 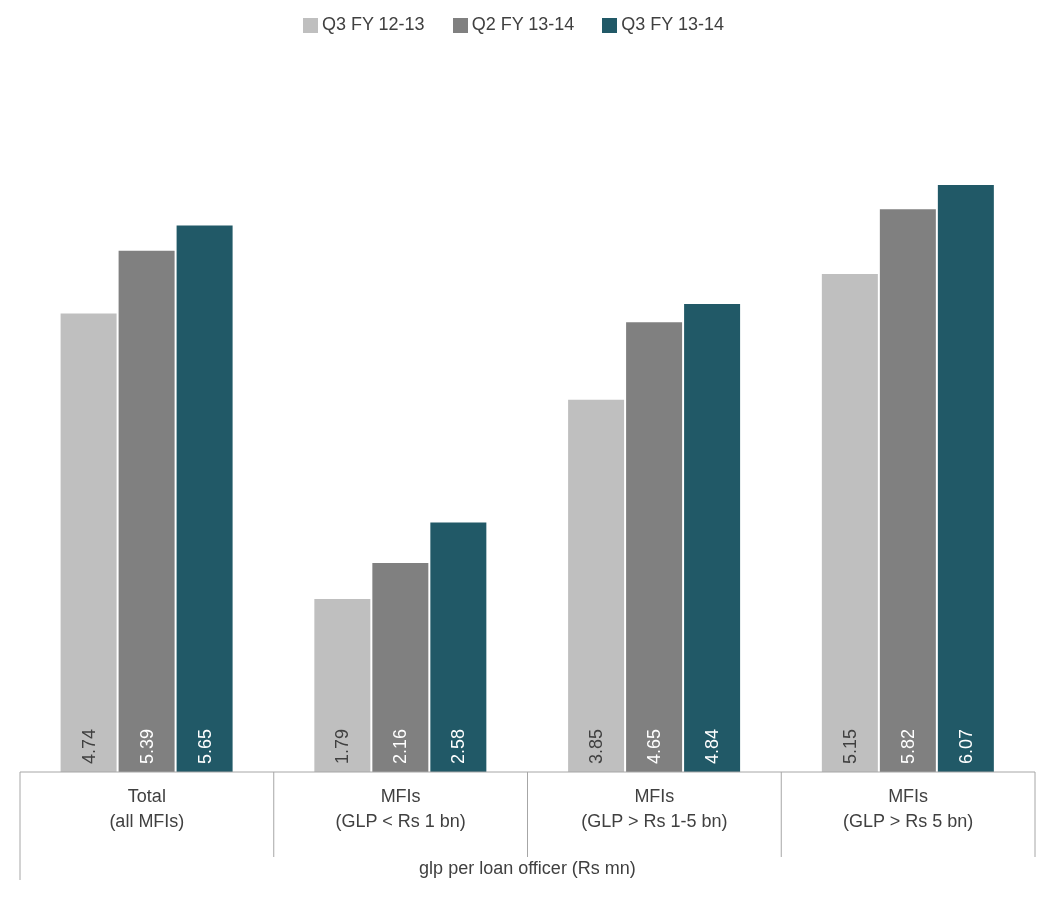 I want to click on data-label: 3.85, so click(x=596, y=746).